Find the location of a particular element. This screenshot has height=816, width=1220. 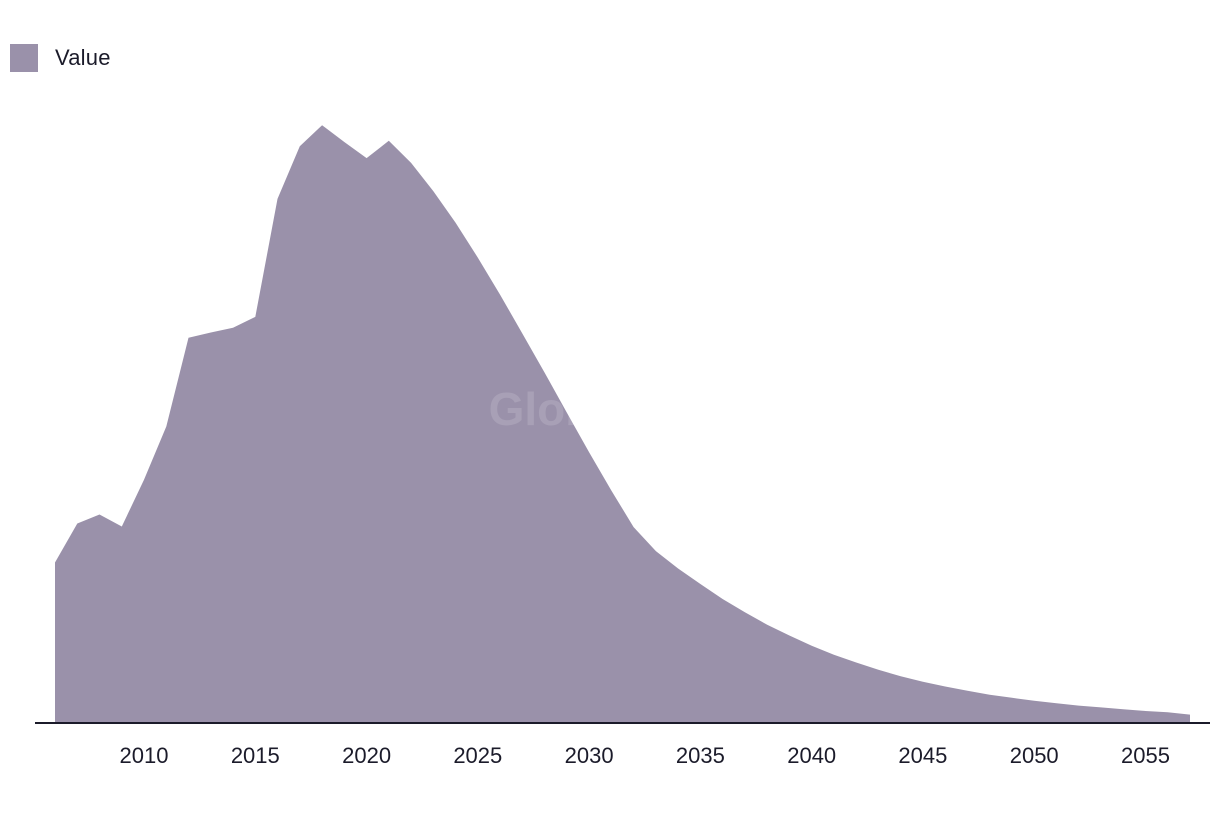

x-axis-ticks: 2010 2015 2020 2025 2030 2035 2040 2045 2050 2055 is located at coordinates (645, 755).